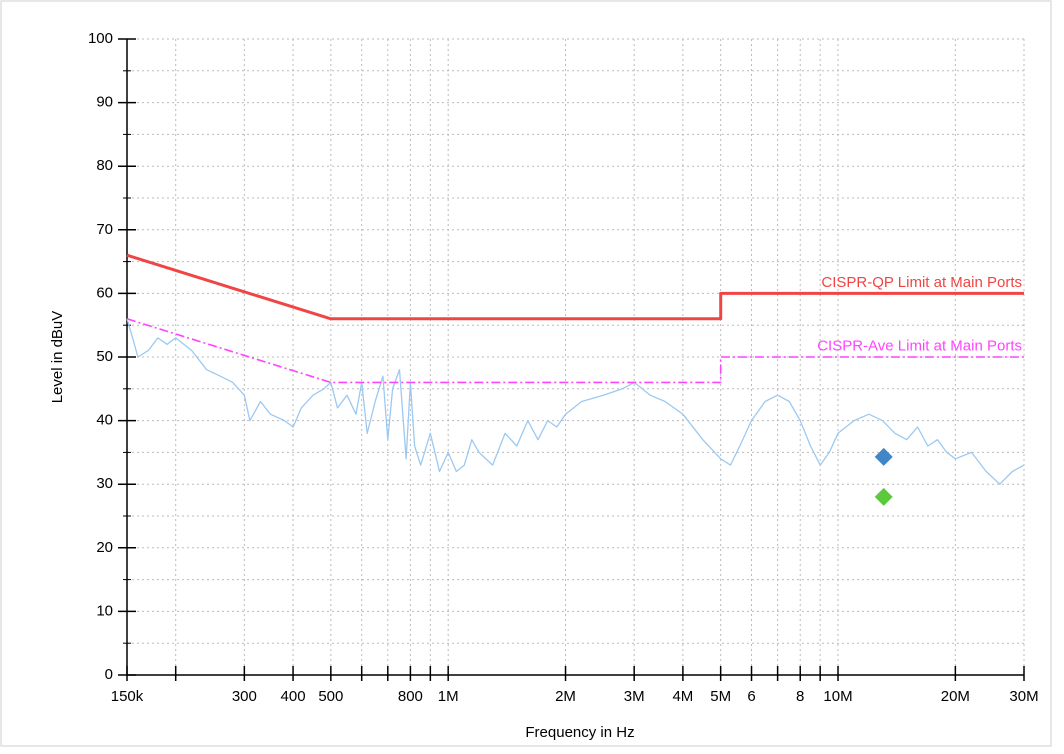 The width and height of the screenshot is (1064, 754). What do you see at coordinates (109, 674) in the screenshot?
I see `y-tick-label: 0` at bounding box center [109, 674].